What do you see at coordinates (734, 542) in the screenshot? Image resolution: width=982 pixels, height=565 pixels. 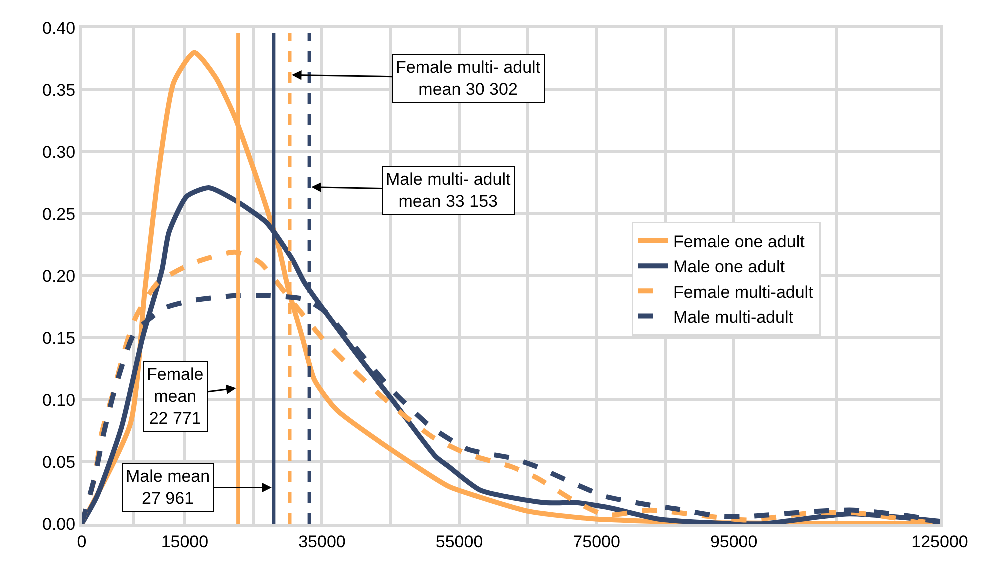 I see `x-tick-label: 95000` at bounding box center [734, 542].